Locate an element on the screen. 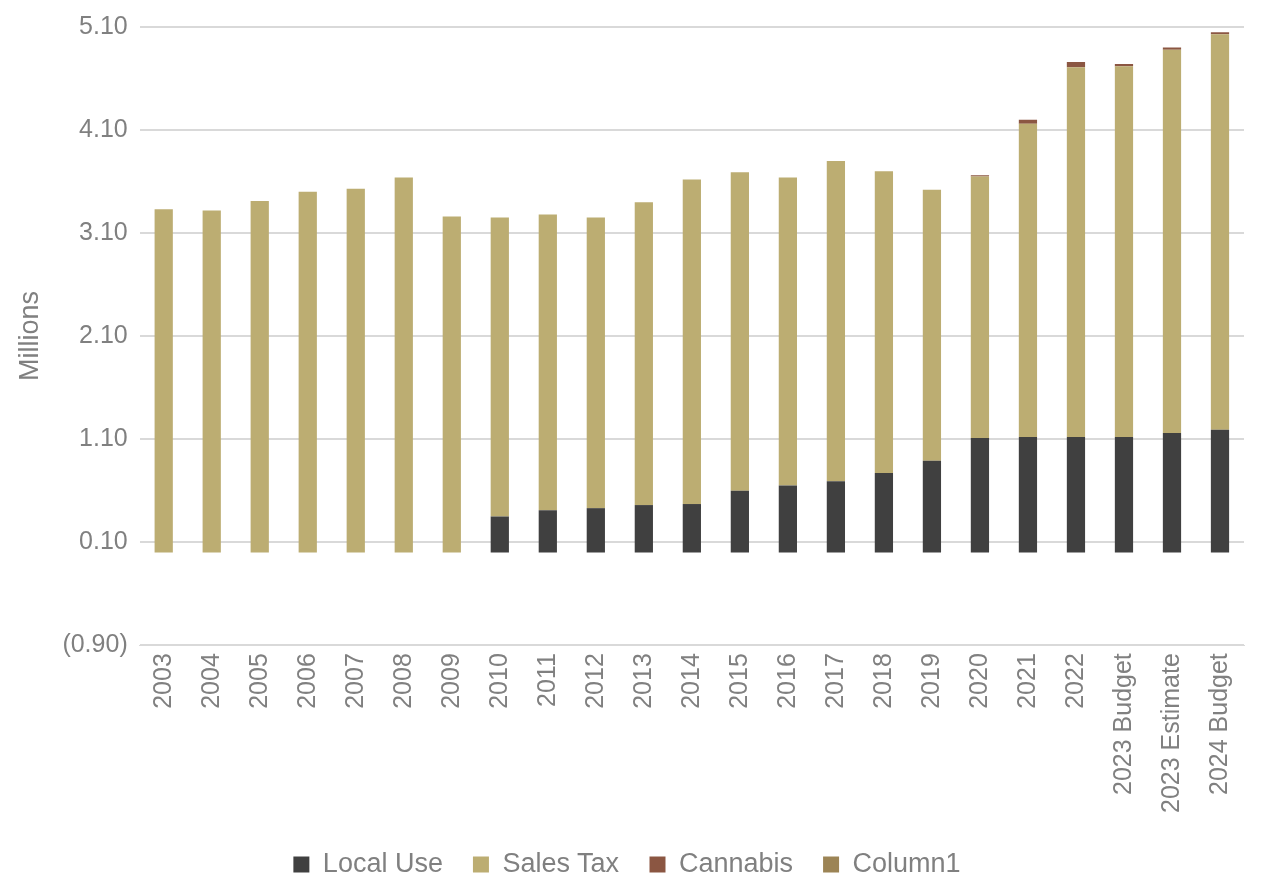 This screenshot has width=1264, height=892. x-tick-label: 2011 is located at coordinates (545, 680).